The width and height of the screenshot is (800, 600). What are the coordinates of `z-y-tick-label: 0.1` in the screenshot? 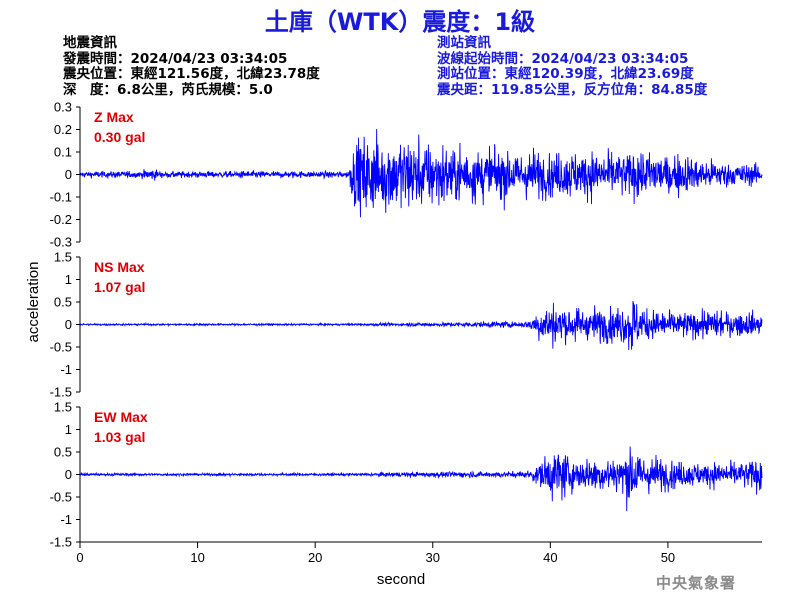 It's located at (63, 152).